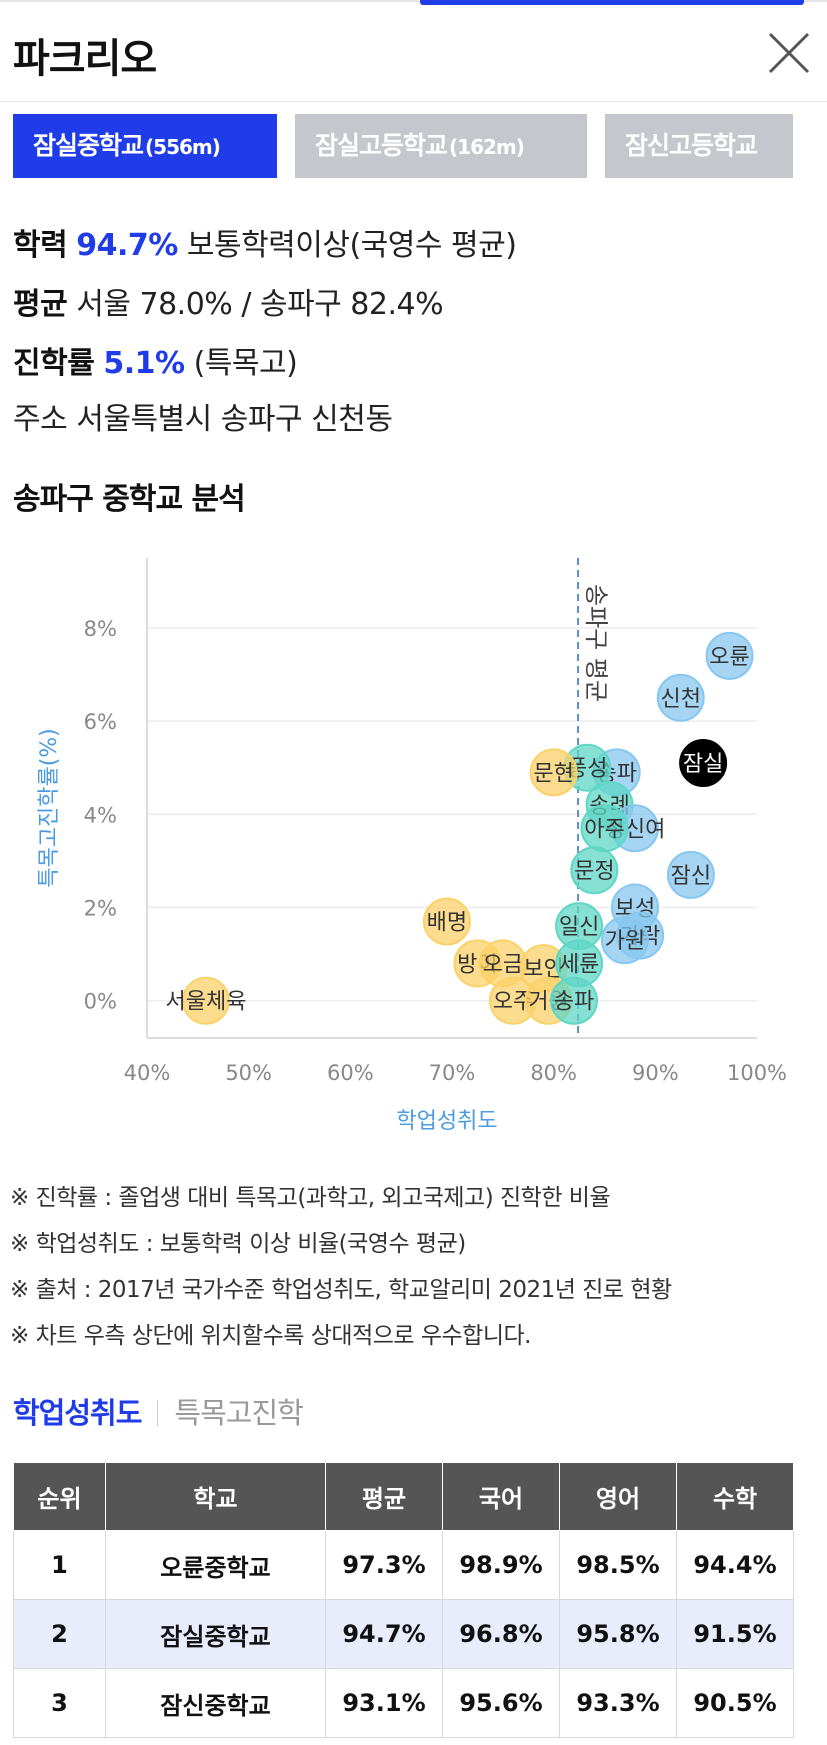  I want to click on scatter-point: 문정, so click(594, 870).